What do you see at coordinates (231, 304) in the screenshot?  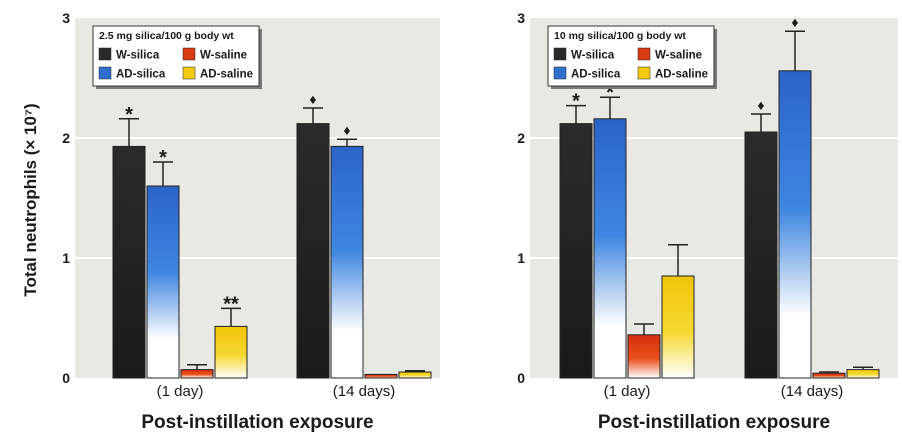 I see `significance-marker: **` at bounding box center [231, 304].